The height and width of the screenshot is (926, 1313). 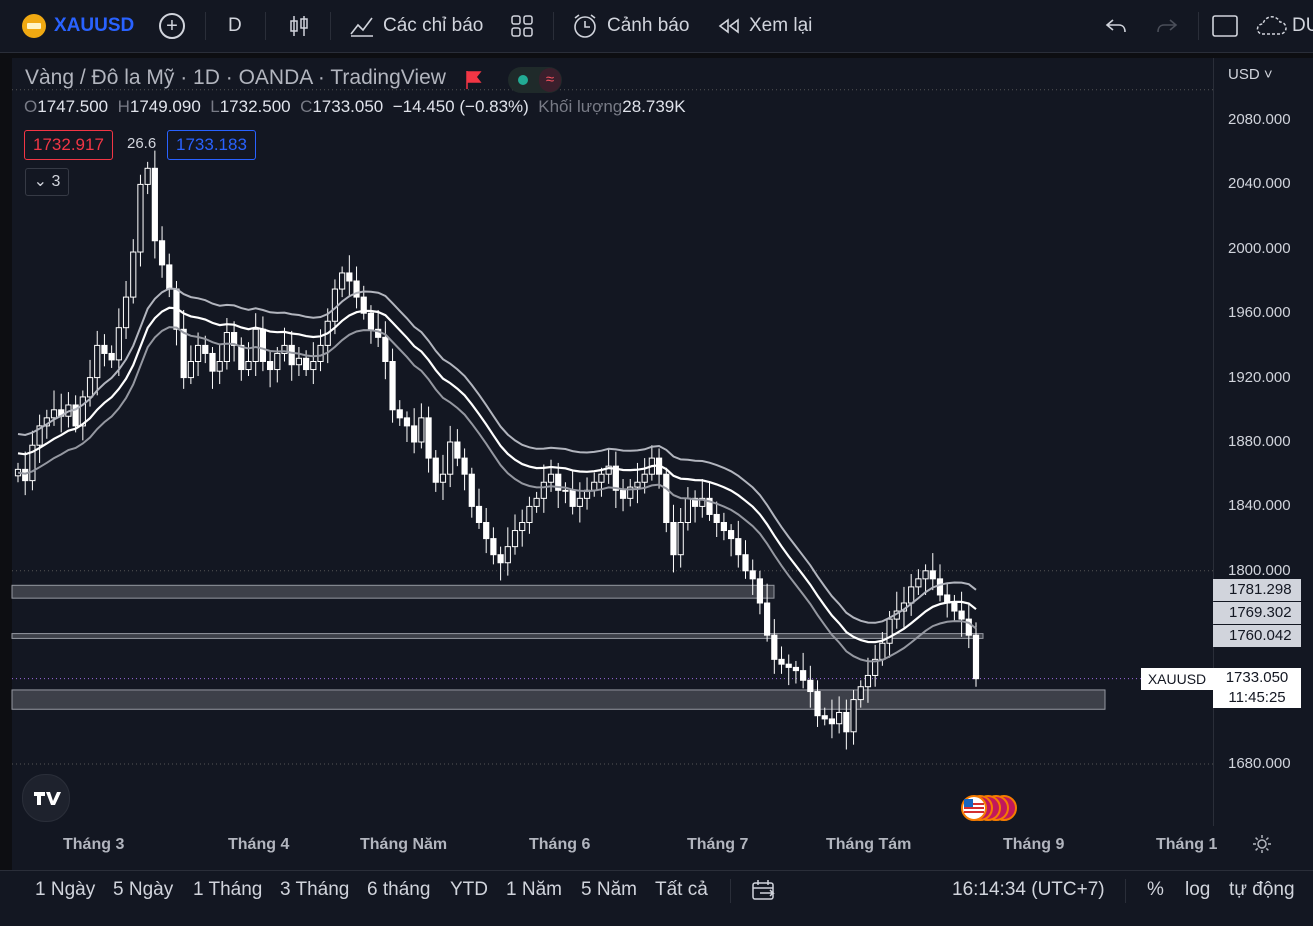 I want to click on layout-button, so click(x=1225, y=26).